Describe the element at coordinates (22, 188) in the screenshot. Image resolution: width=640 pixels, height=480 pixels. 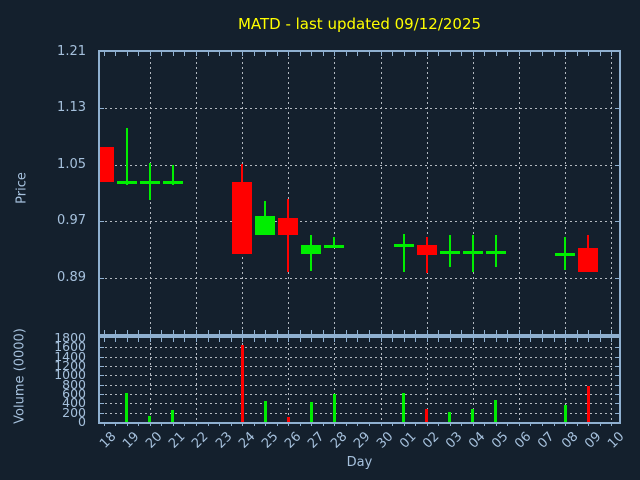
I see `price-axis-label: Price` at that location.